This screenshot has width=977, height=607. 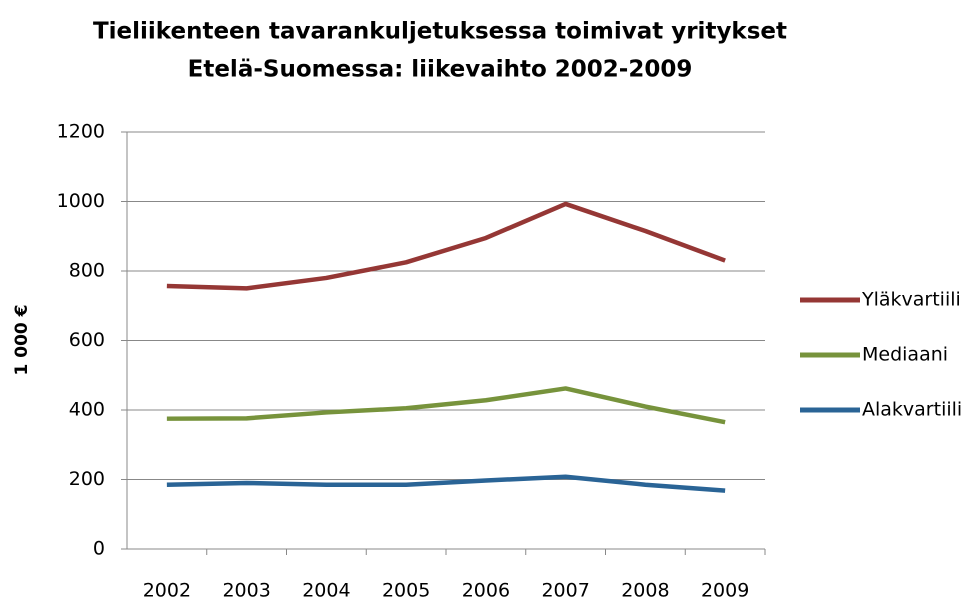 I want to click on x-tick-label: 2003, so click(x=246, y=591).